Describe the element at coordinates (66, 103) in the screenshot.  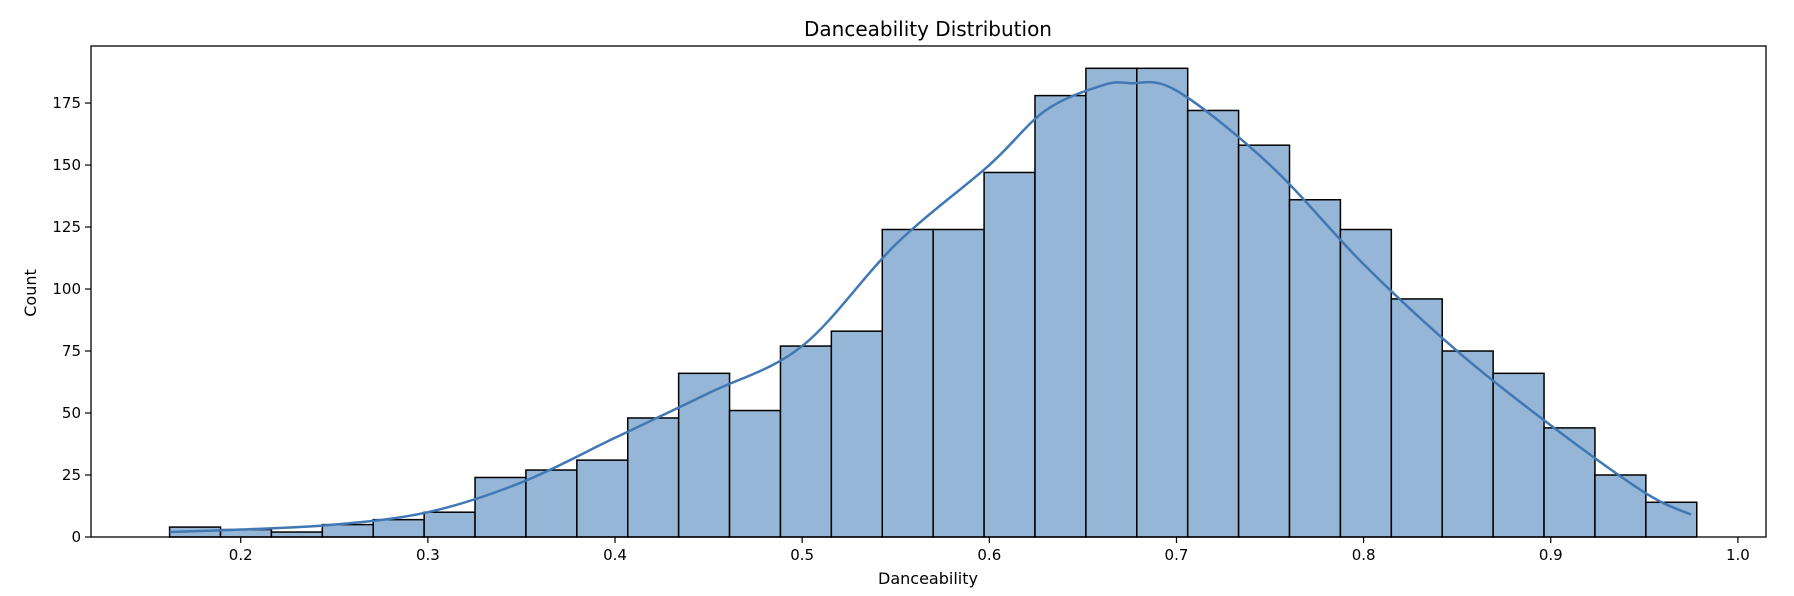
I see `y-tick-label: 175` at that location.